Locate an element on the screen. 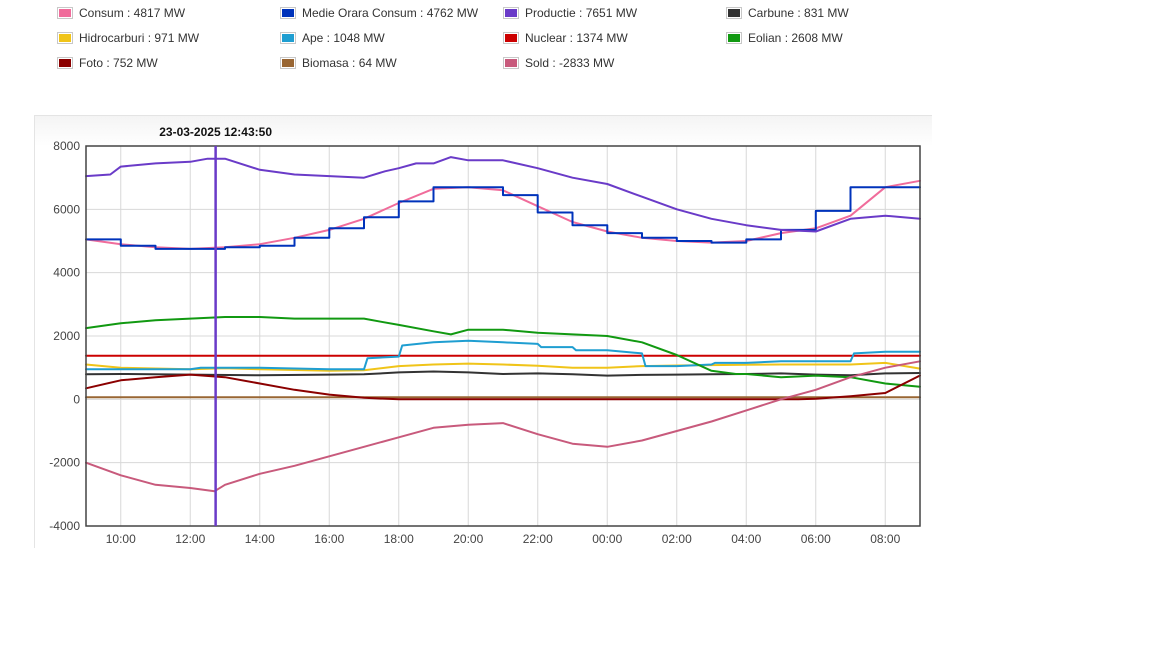 This screenshot has height=648, width=1152. legend-label: Consum : 4817 MW is located at coordinates (132, 13).